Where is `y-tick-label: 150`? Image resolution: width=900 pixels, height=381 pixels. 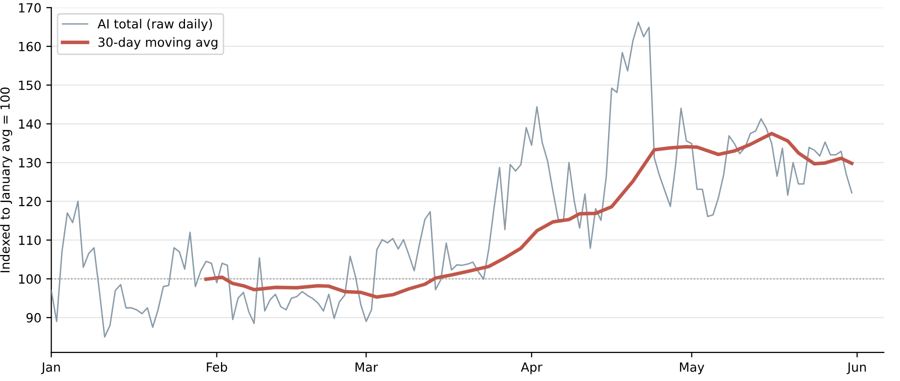
y-tick-label: 150 is located at coordinates (30, 85).